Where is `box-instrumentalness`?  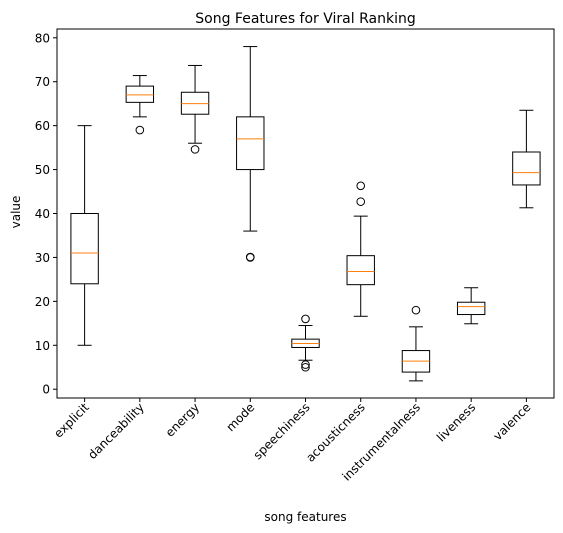
box-instrumentalness is located at coordinates (416, 343).